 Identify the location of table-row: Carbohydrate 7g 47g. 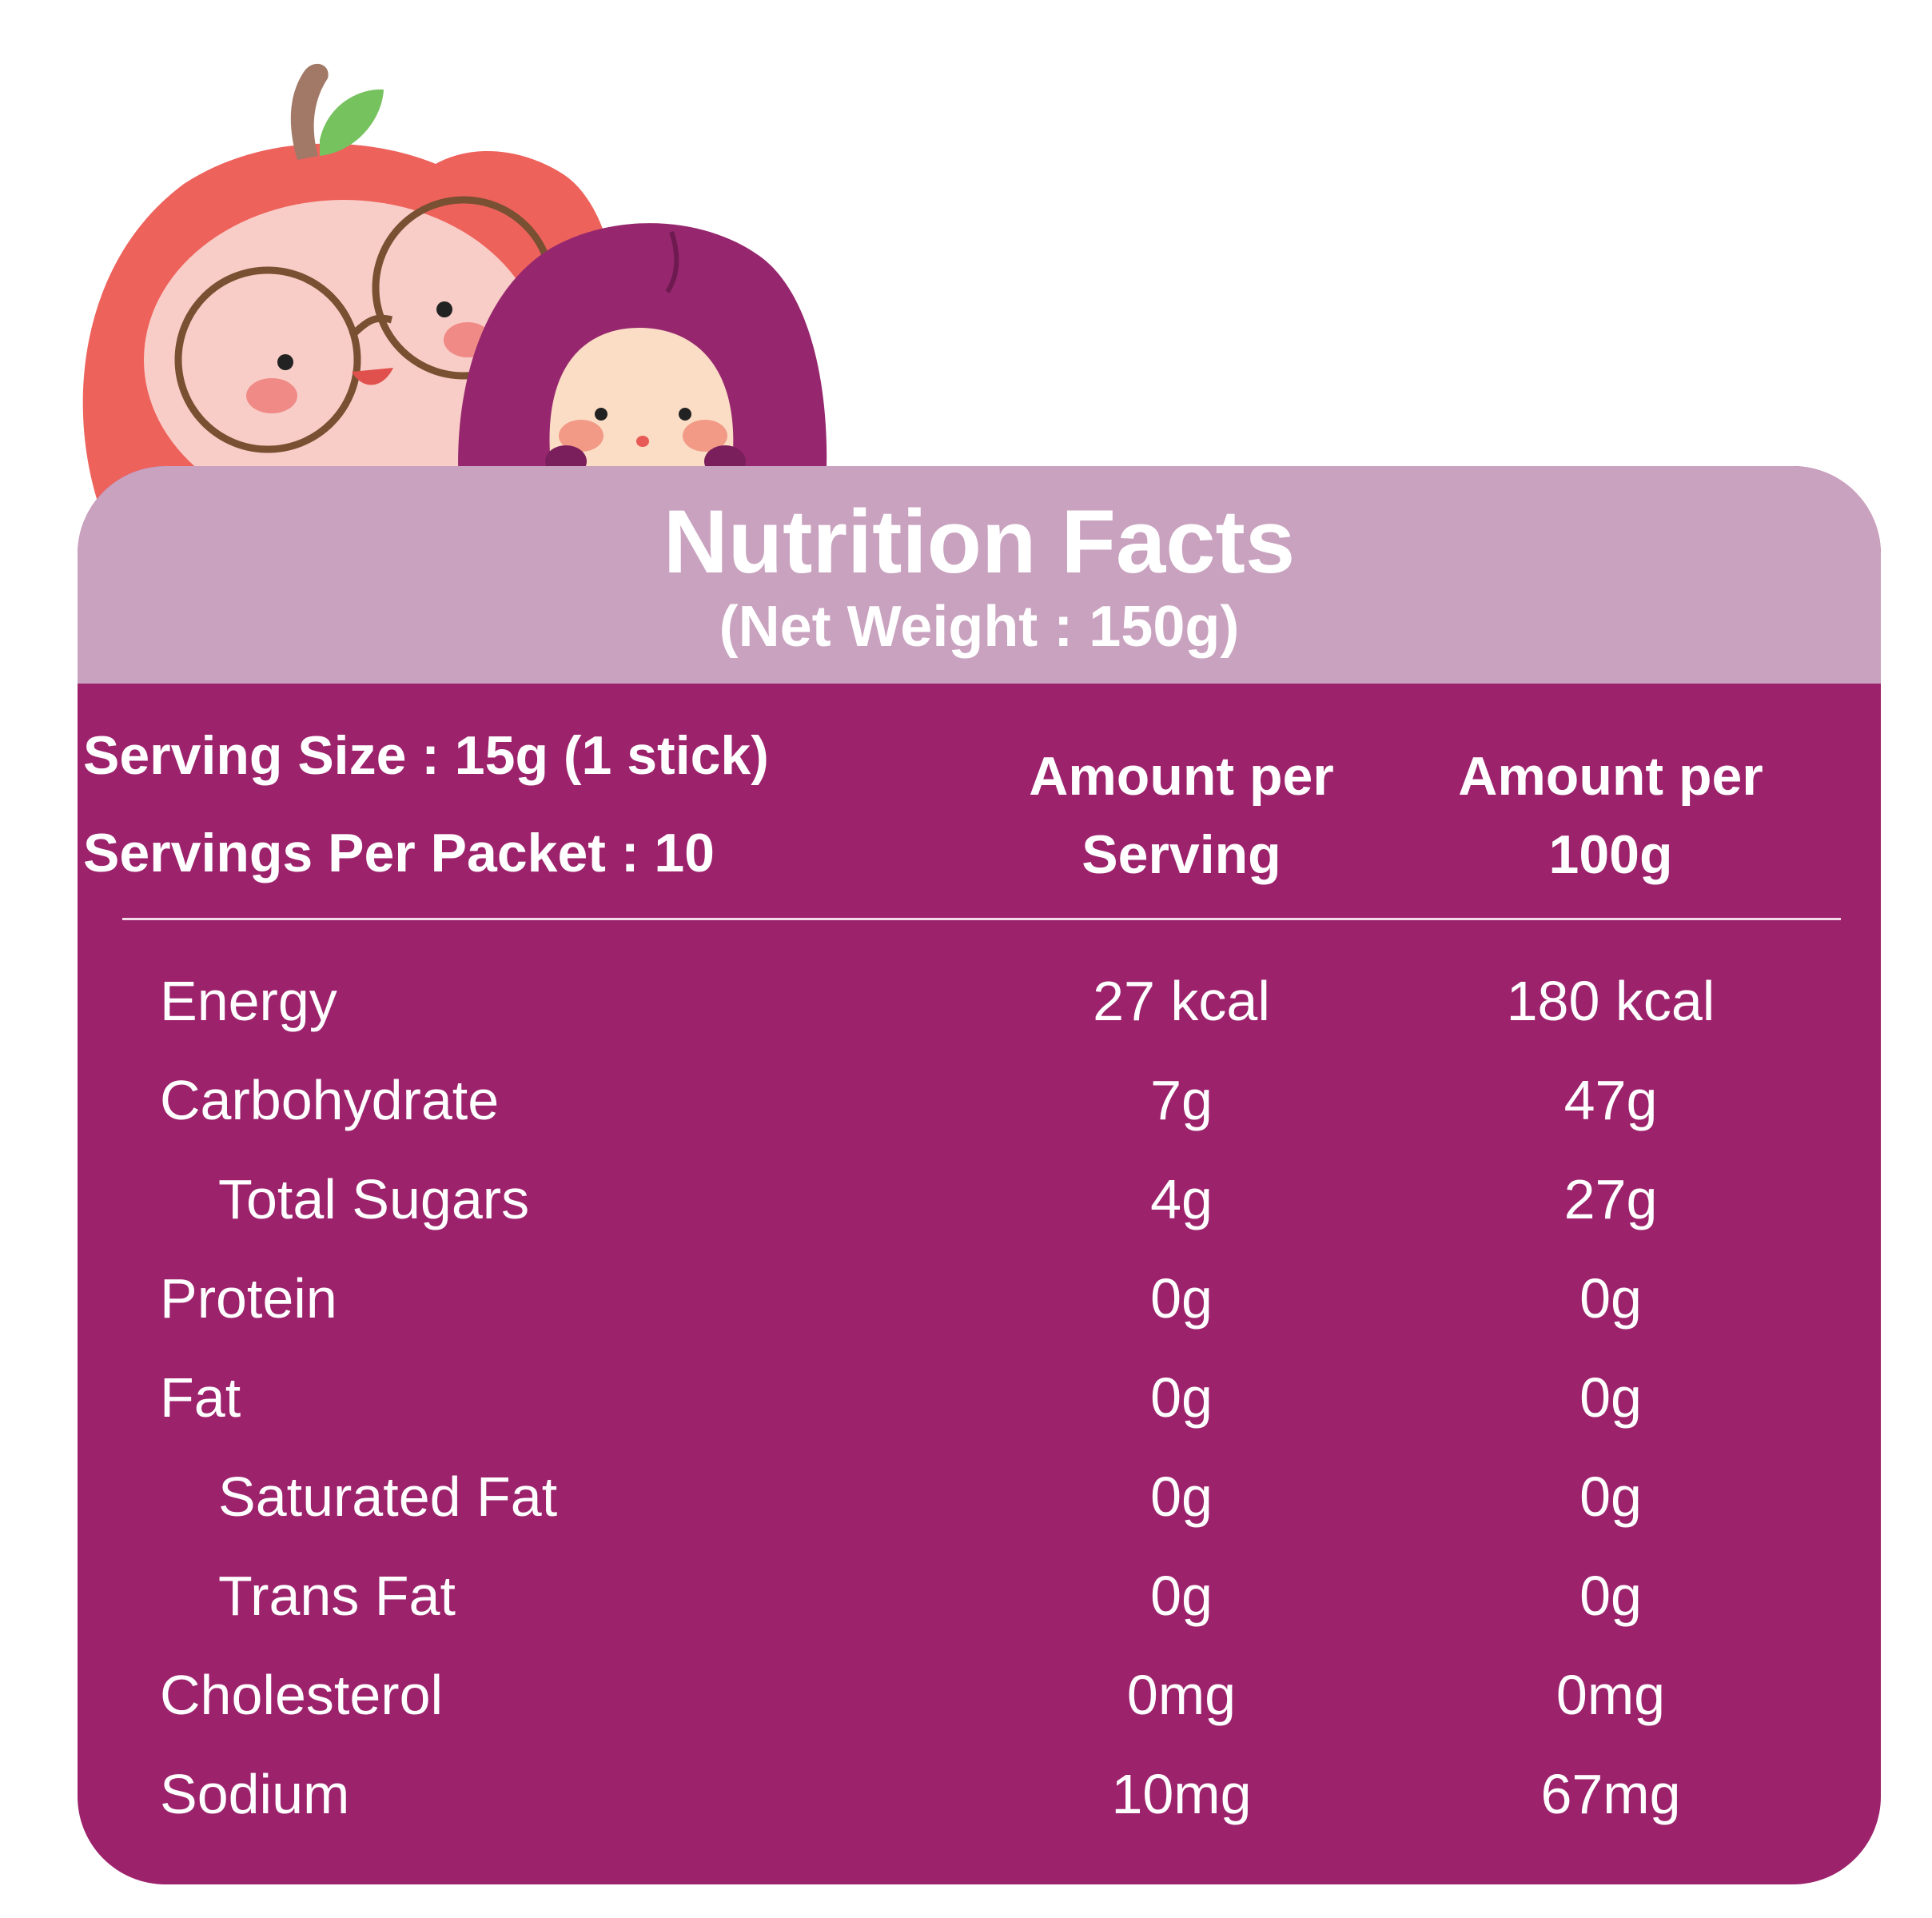
(966, 1100).